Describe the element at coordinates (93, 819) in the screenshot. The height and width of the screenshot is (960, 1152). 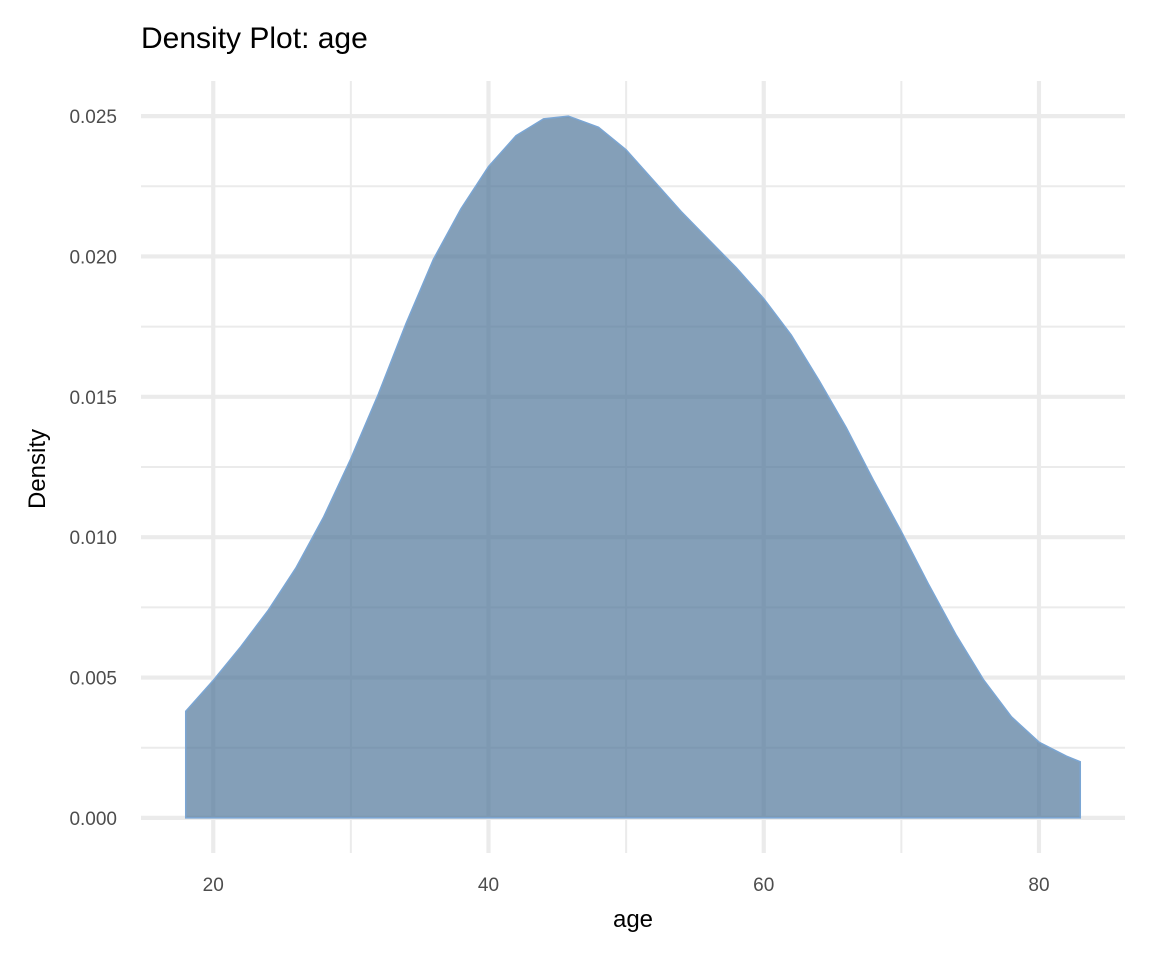
I see `y-tick-label: 0.000` at that location.